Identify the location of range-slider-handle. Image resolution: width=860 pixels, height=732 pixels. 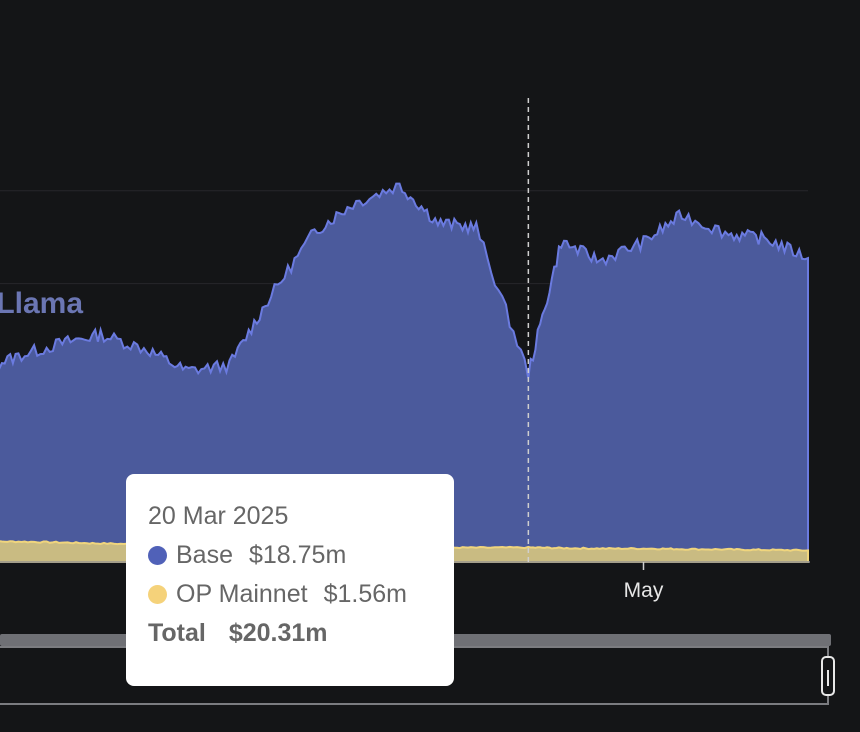
(828, 676).